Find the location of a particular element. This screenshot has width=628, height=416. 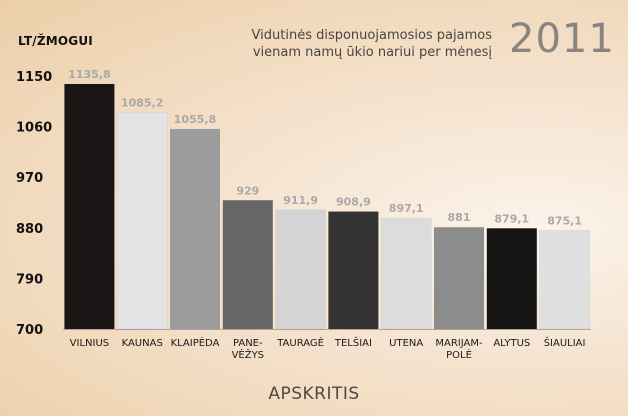

x-tick-label: TELŠIAI is located at coordinates (353, 342).